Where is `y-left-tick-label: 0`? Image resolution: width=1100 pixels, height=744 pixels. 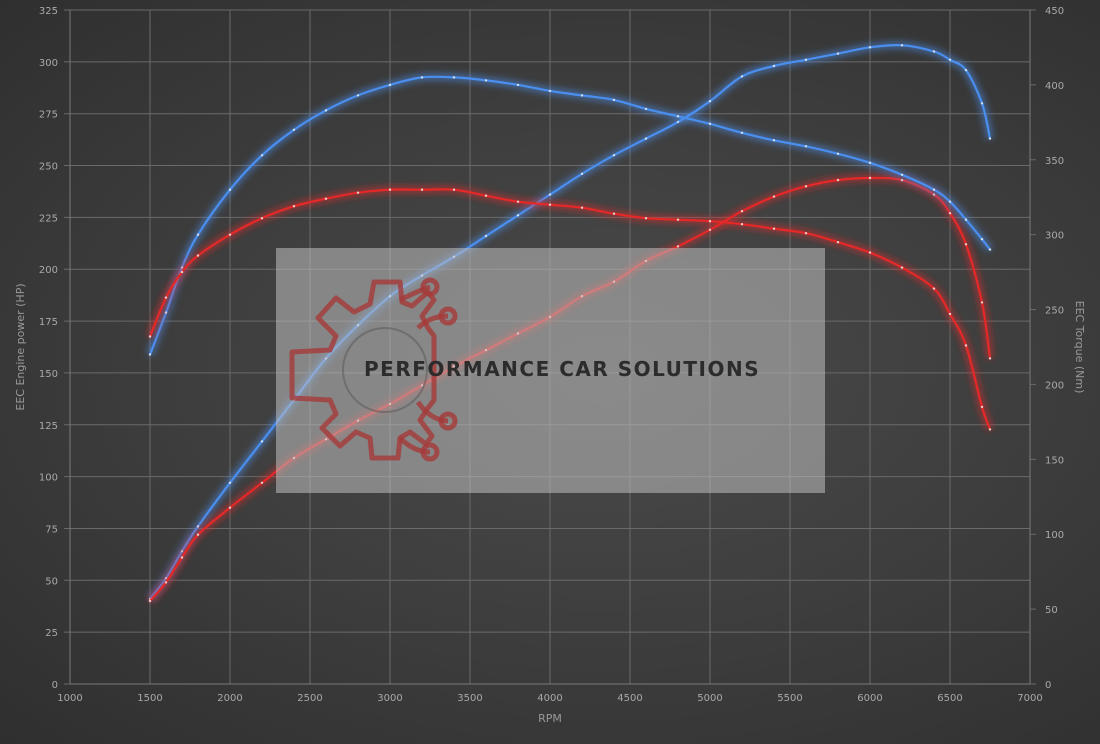 y-left-tick-label: 0 is located at coordinates (55, 685).